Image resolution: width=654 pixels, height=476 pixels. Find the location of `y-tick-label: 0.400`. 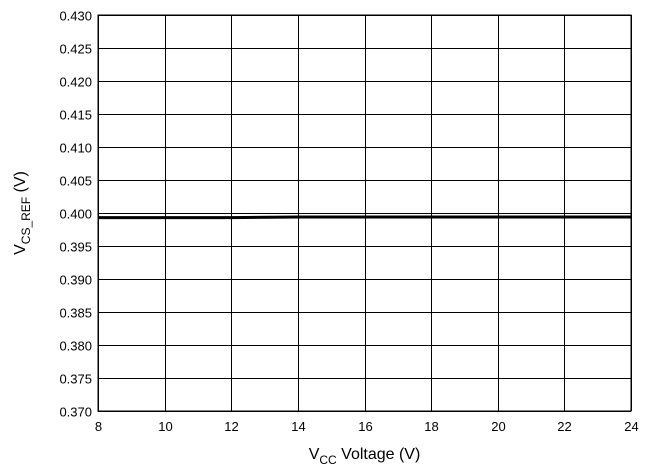

y-tick-label: 0.400 is located at coordinates (75, 214).